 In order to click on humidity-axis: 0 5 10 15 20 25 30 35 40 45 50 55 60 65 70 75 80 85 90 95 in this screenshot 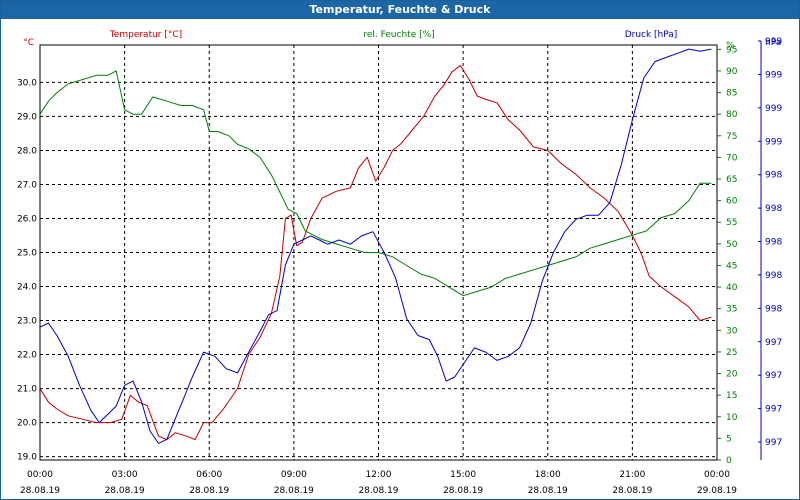, I will do `click(727, 255)`.